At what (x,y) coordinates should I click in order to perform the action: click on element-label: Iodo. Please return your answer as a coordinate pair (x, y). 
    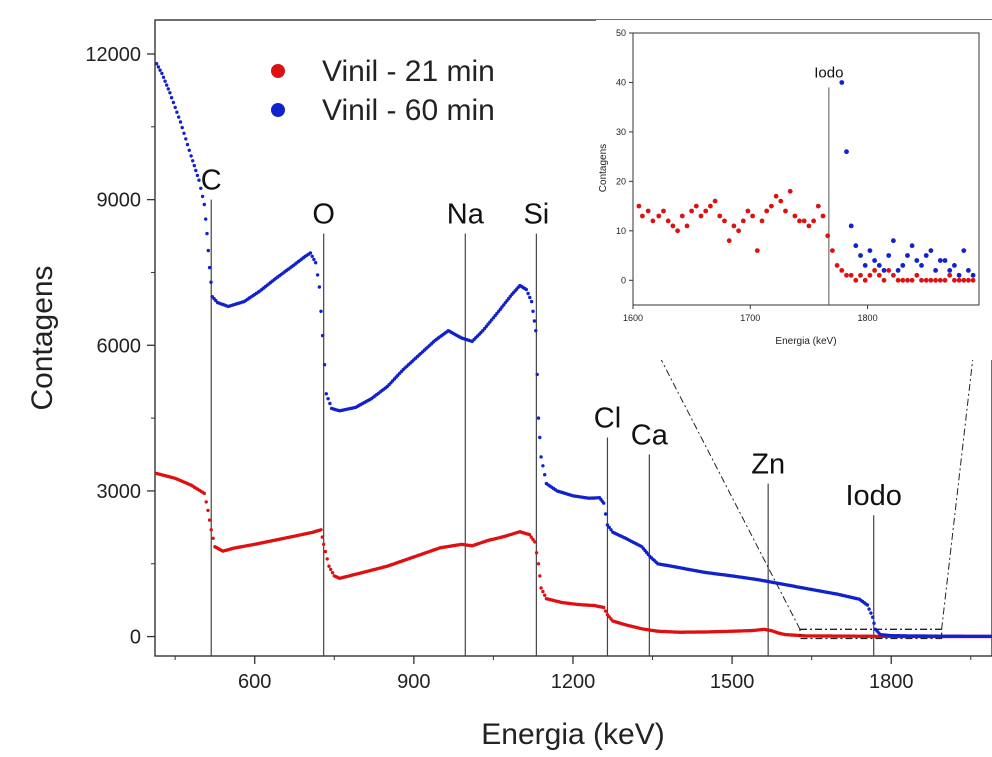
    Looking at the image, I should click on (873, 496).